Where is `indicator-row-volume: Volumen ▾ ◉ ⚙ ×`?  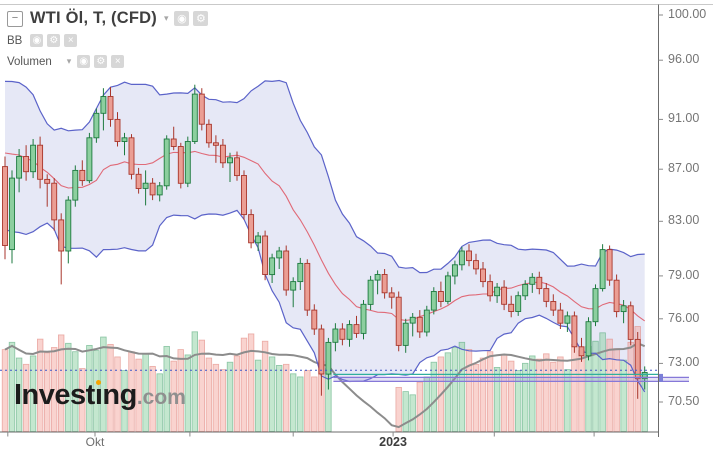
indicator-row-volume: Volumen ▾ ◉ ⚙ × is located at coordinates (109, 61).